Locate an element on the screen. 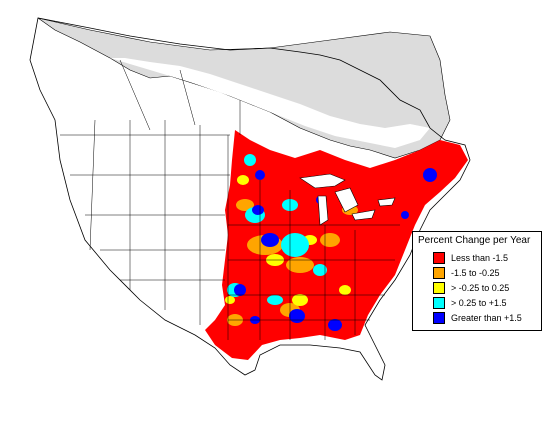 The image size is (553, 427). legend-title: Percent Change per Year is located at coordinates (474, 240).